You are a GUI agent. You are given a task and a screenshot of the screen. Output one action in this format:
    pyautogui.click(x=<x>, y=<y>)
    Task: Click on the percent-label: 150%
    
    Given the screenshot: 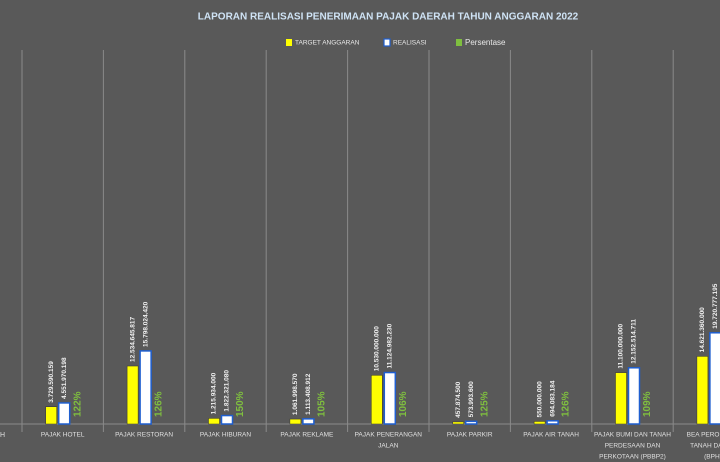 What is the action you would take?
    pyautogui.click(x=240, y=404)
    